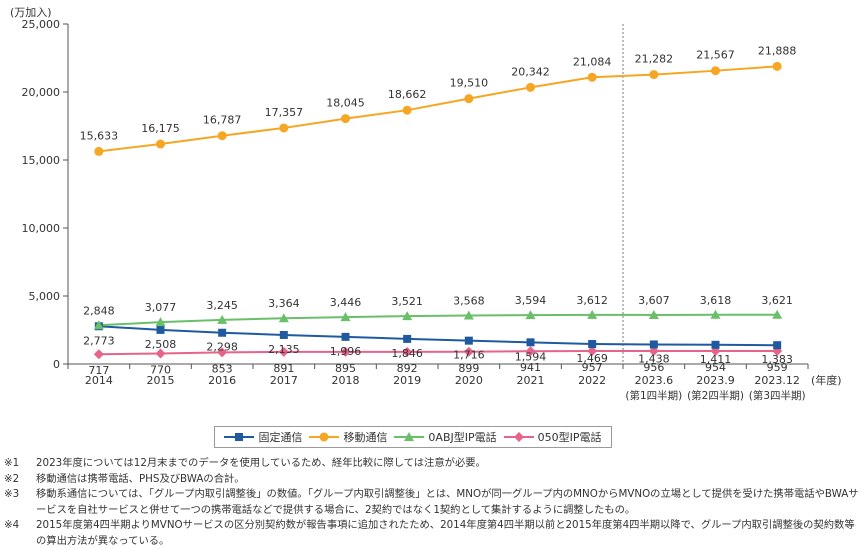 This screenshot has width=865, height=549. What do you see at coordinates (346, 380) in the screenshot?
I see `x-tick-label: 2018` at bounding box center [346, 380].